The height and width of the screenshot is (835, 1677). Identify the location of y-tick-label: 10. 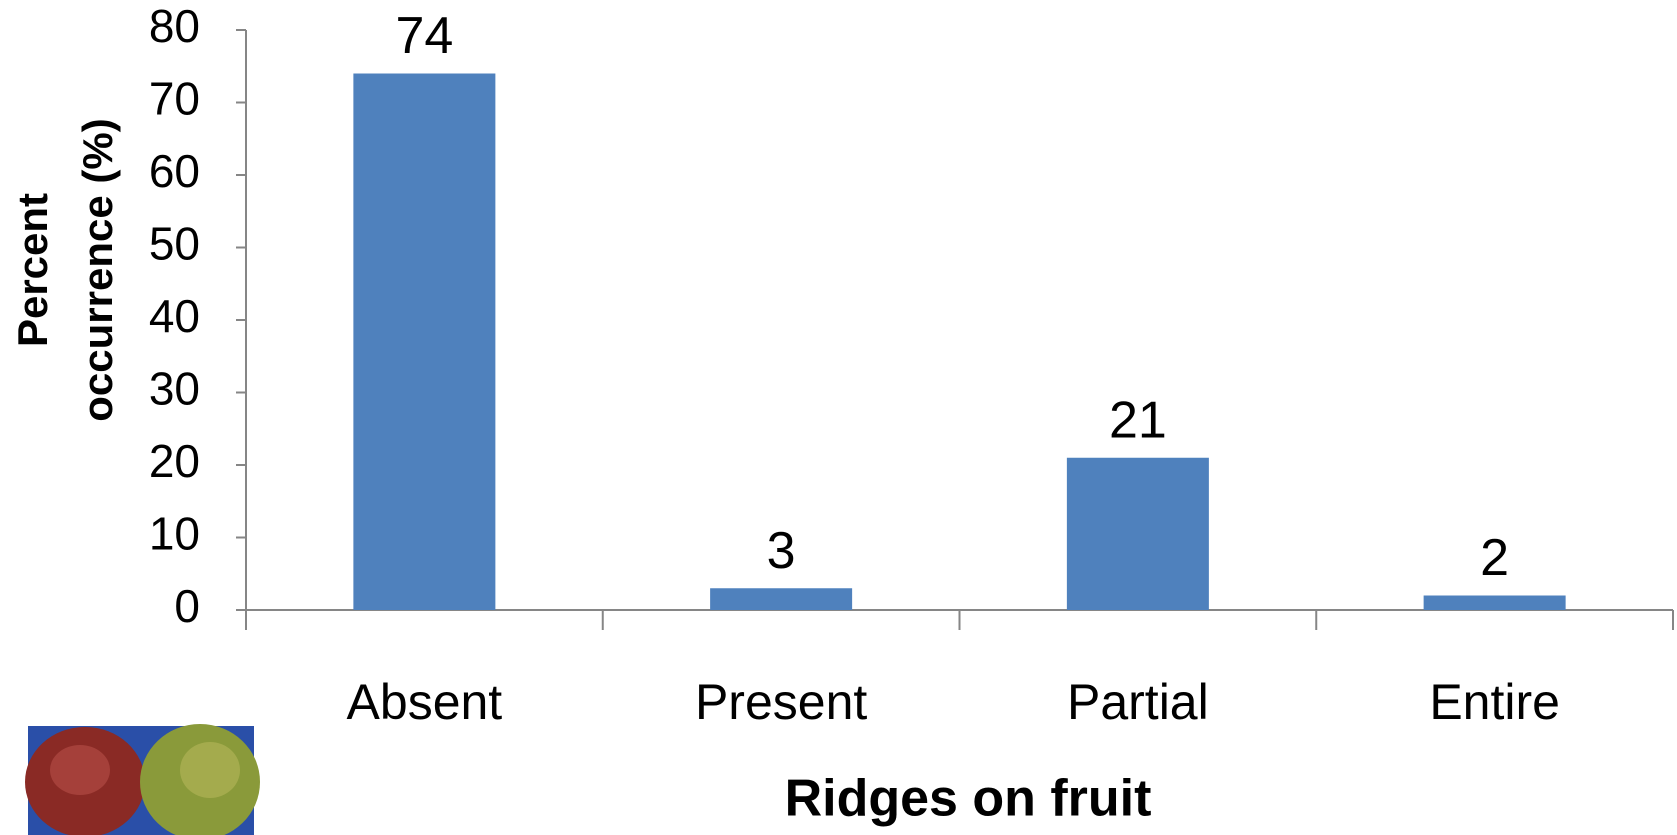
(174, 534).